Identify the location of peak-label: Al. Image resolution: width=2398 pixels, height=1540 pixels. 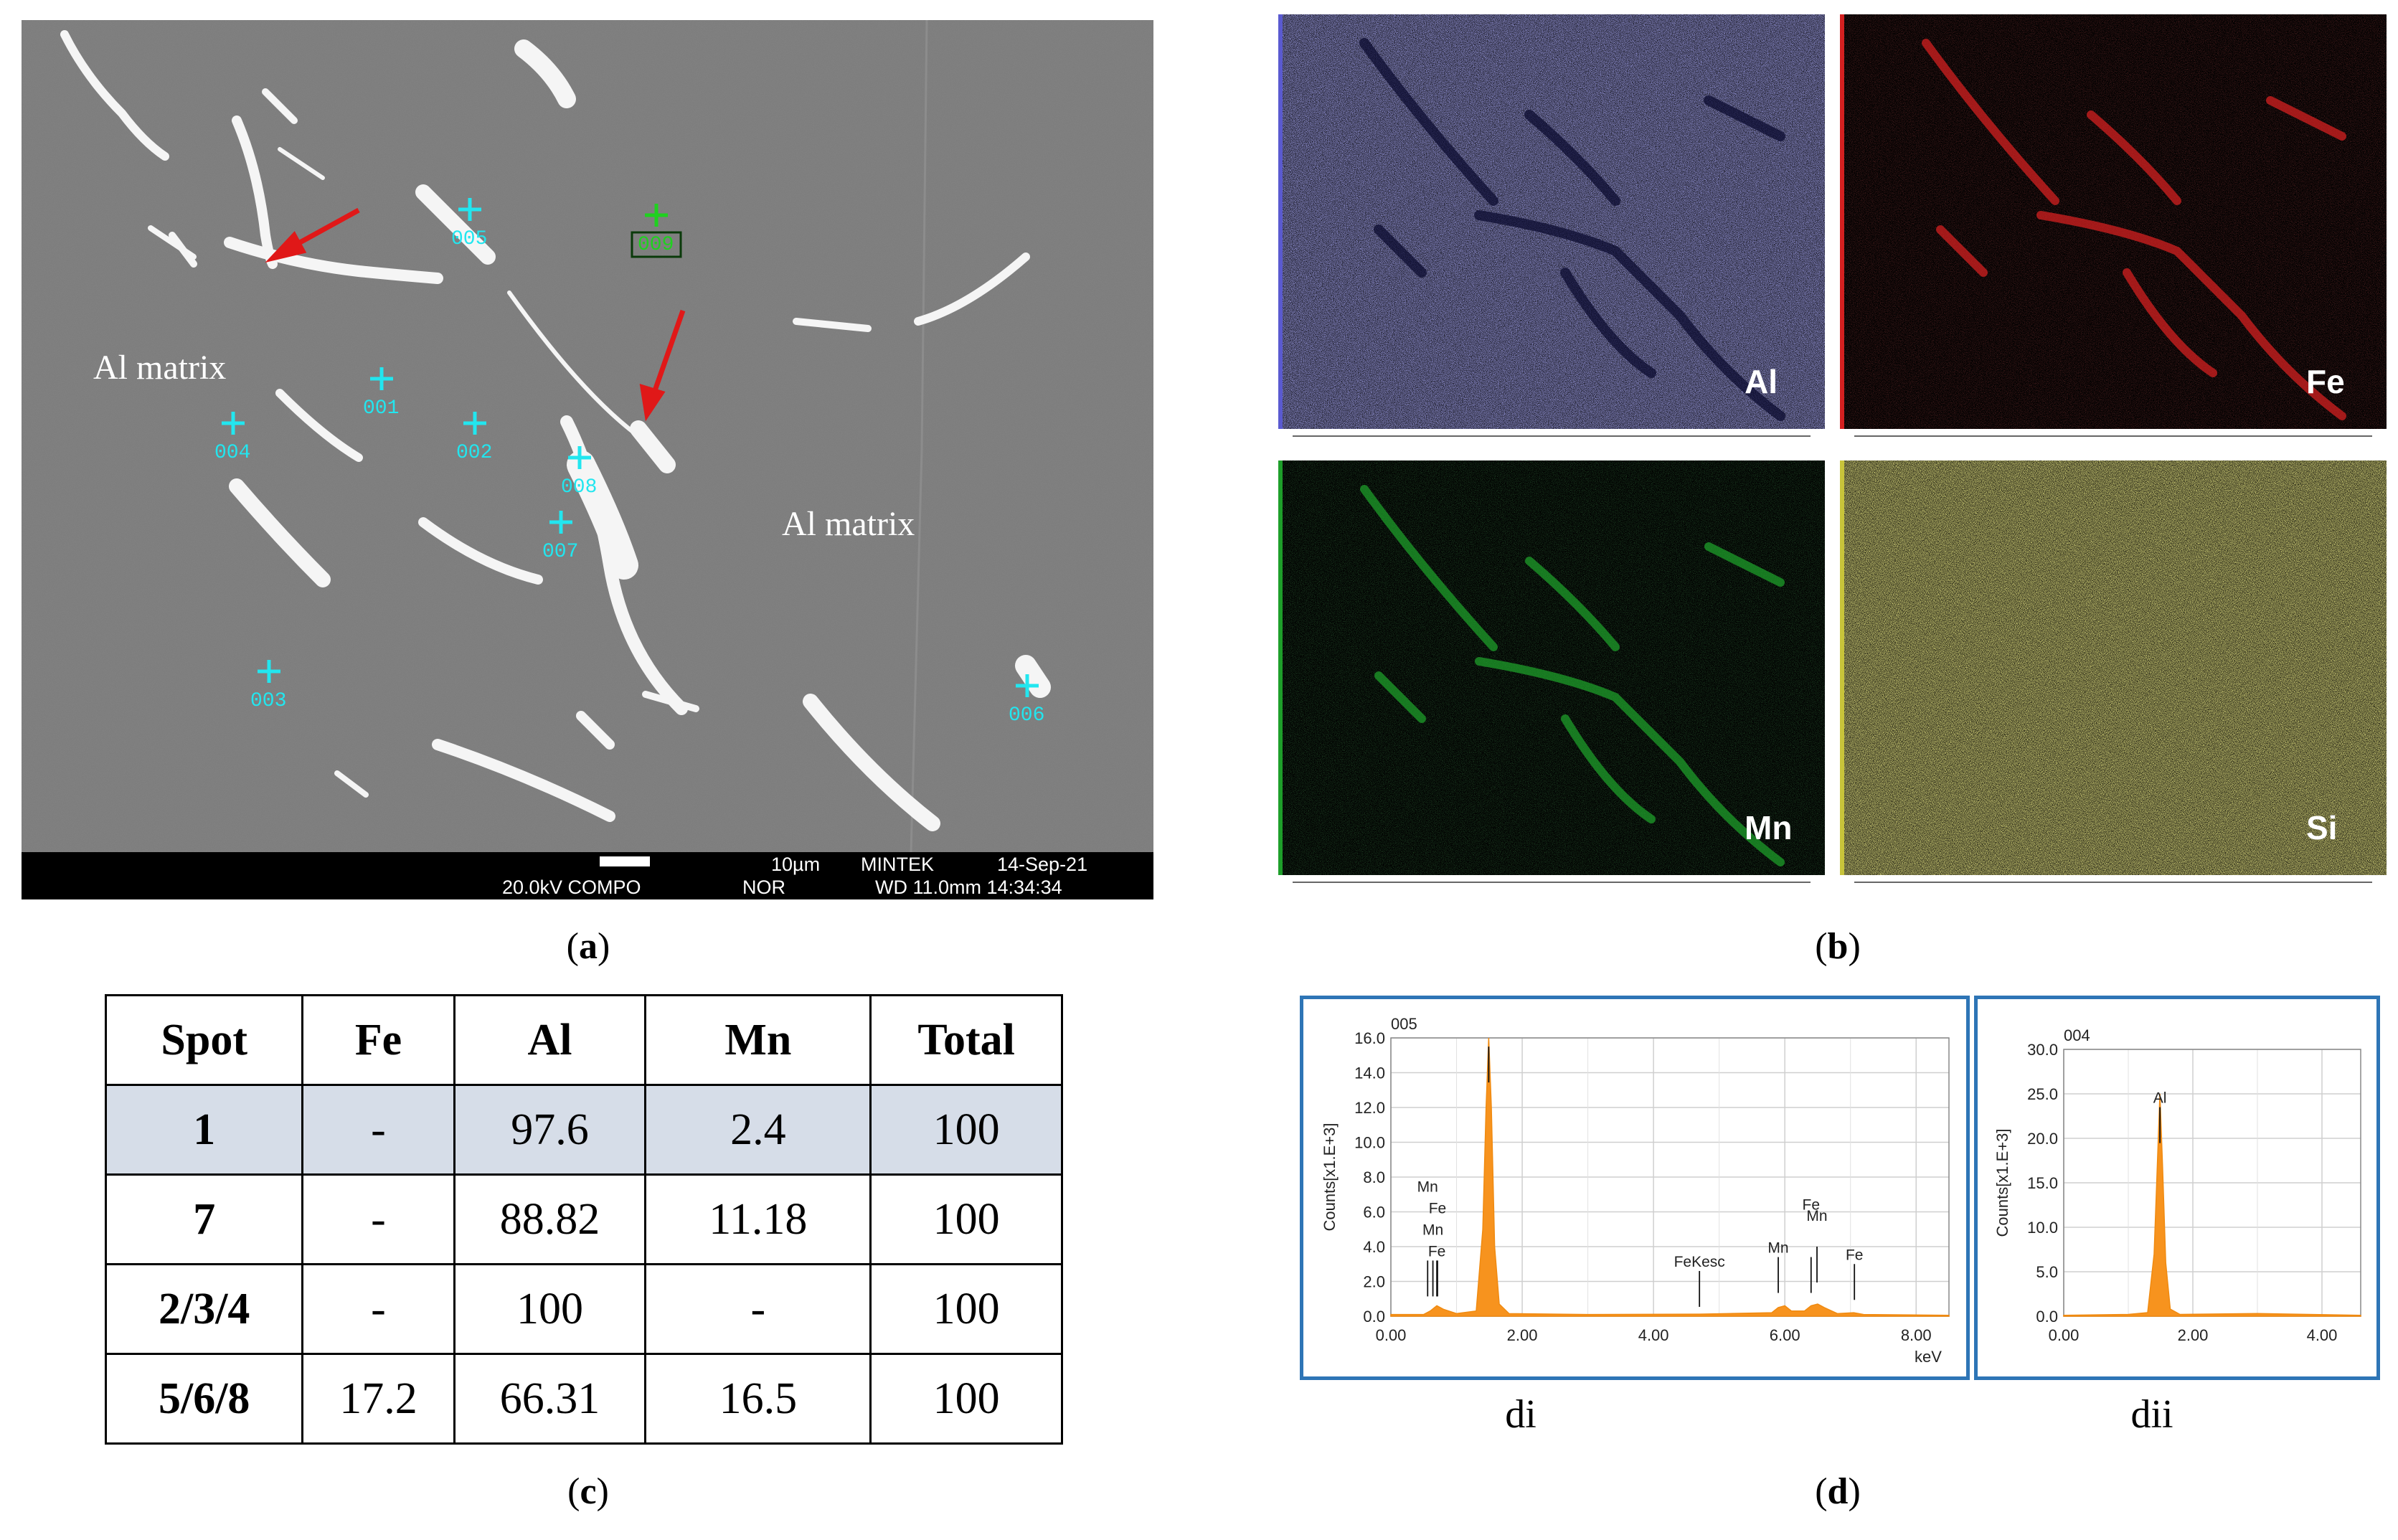
(2160, 1098).